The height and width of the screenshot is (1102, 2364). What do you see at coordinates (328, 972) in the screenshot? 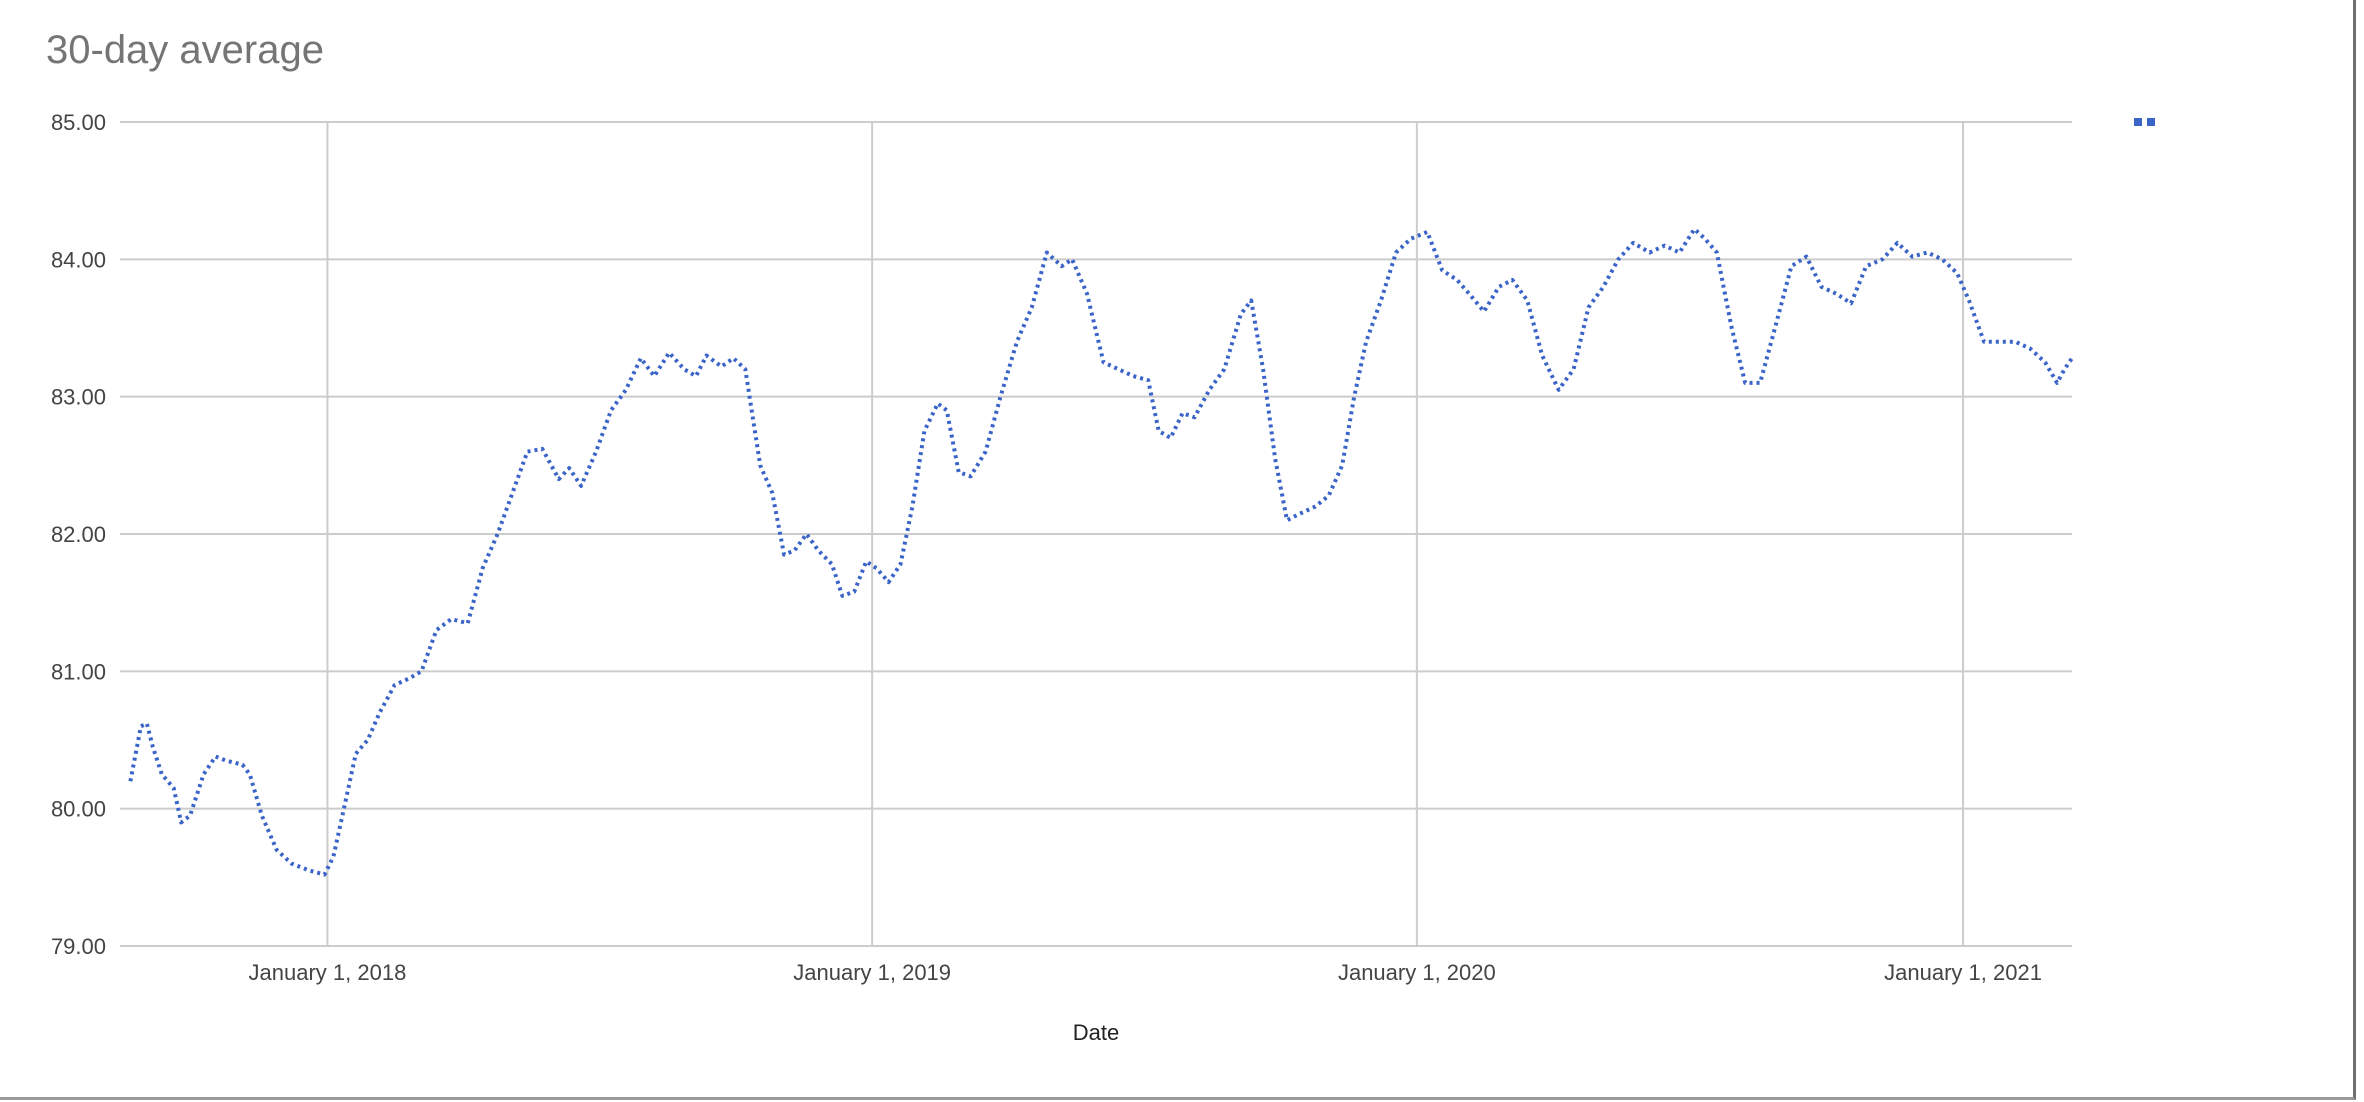
I see `x-tick-label: January 1, 2018` at bounding box center [328, 972].